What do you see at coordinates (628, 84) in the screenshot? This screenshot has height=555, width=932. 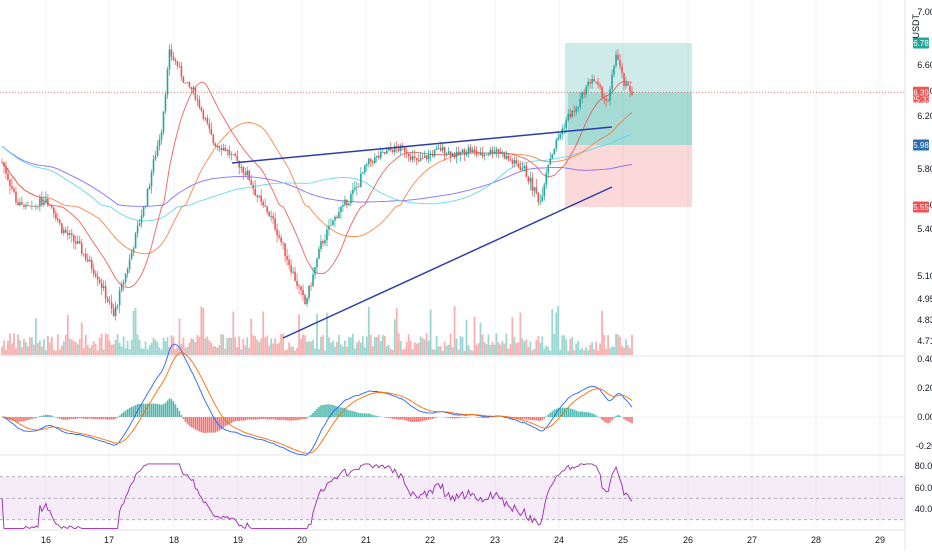 I see `candle` at bounding box center [628, 84].